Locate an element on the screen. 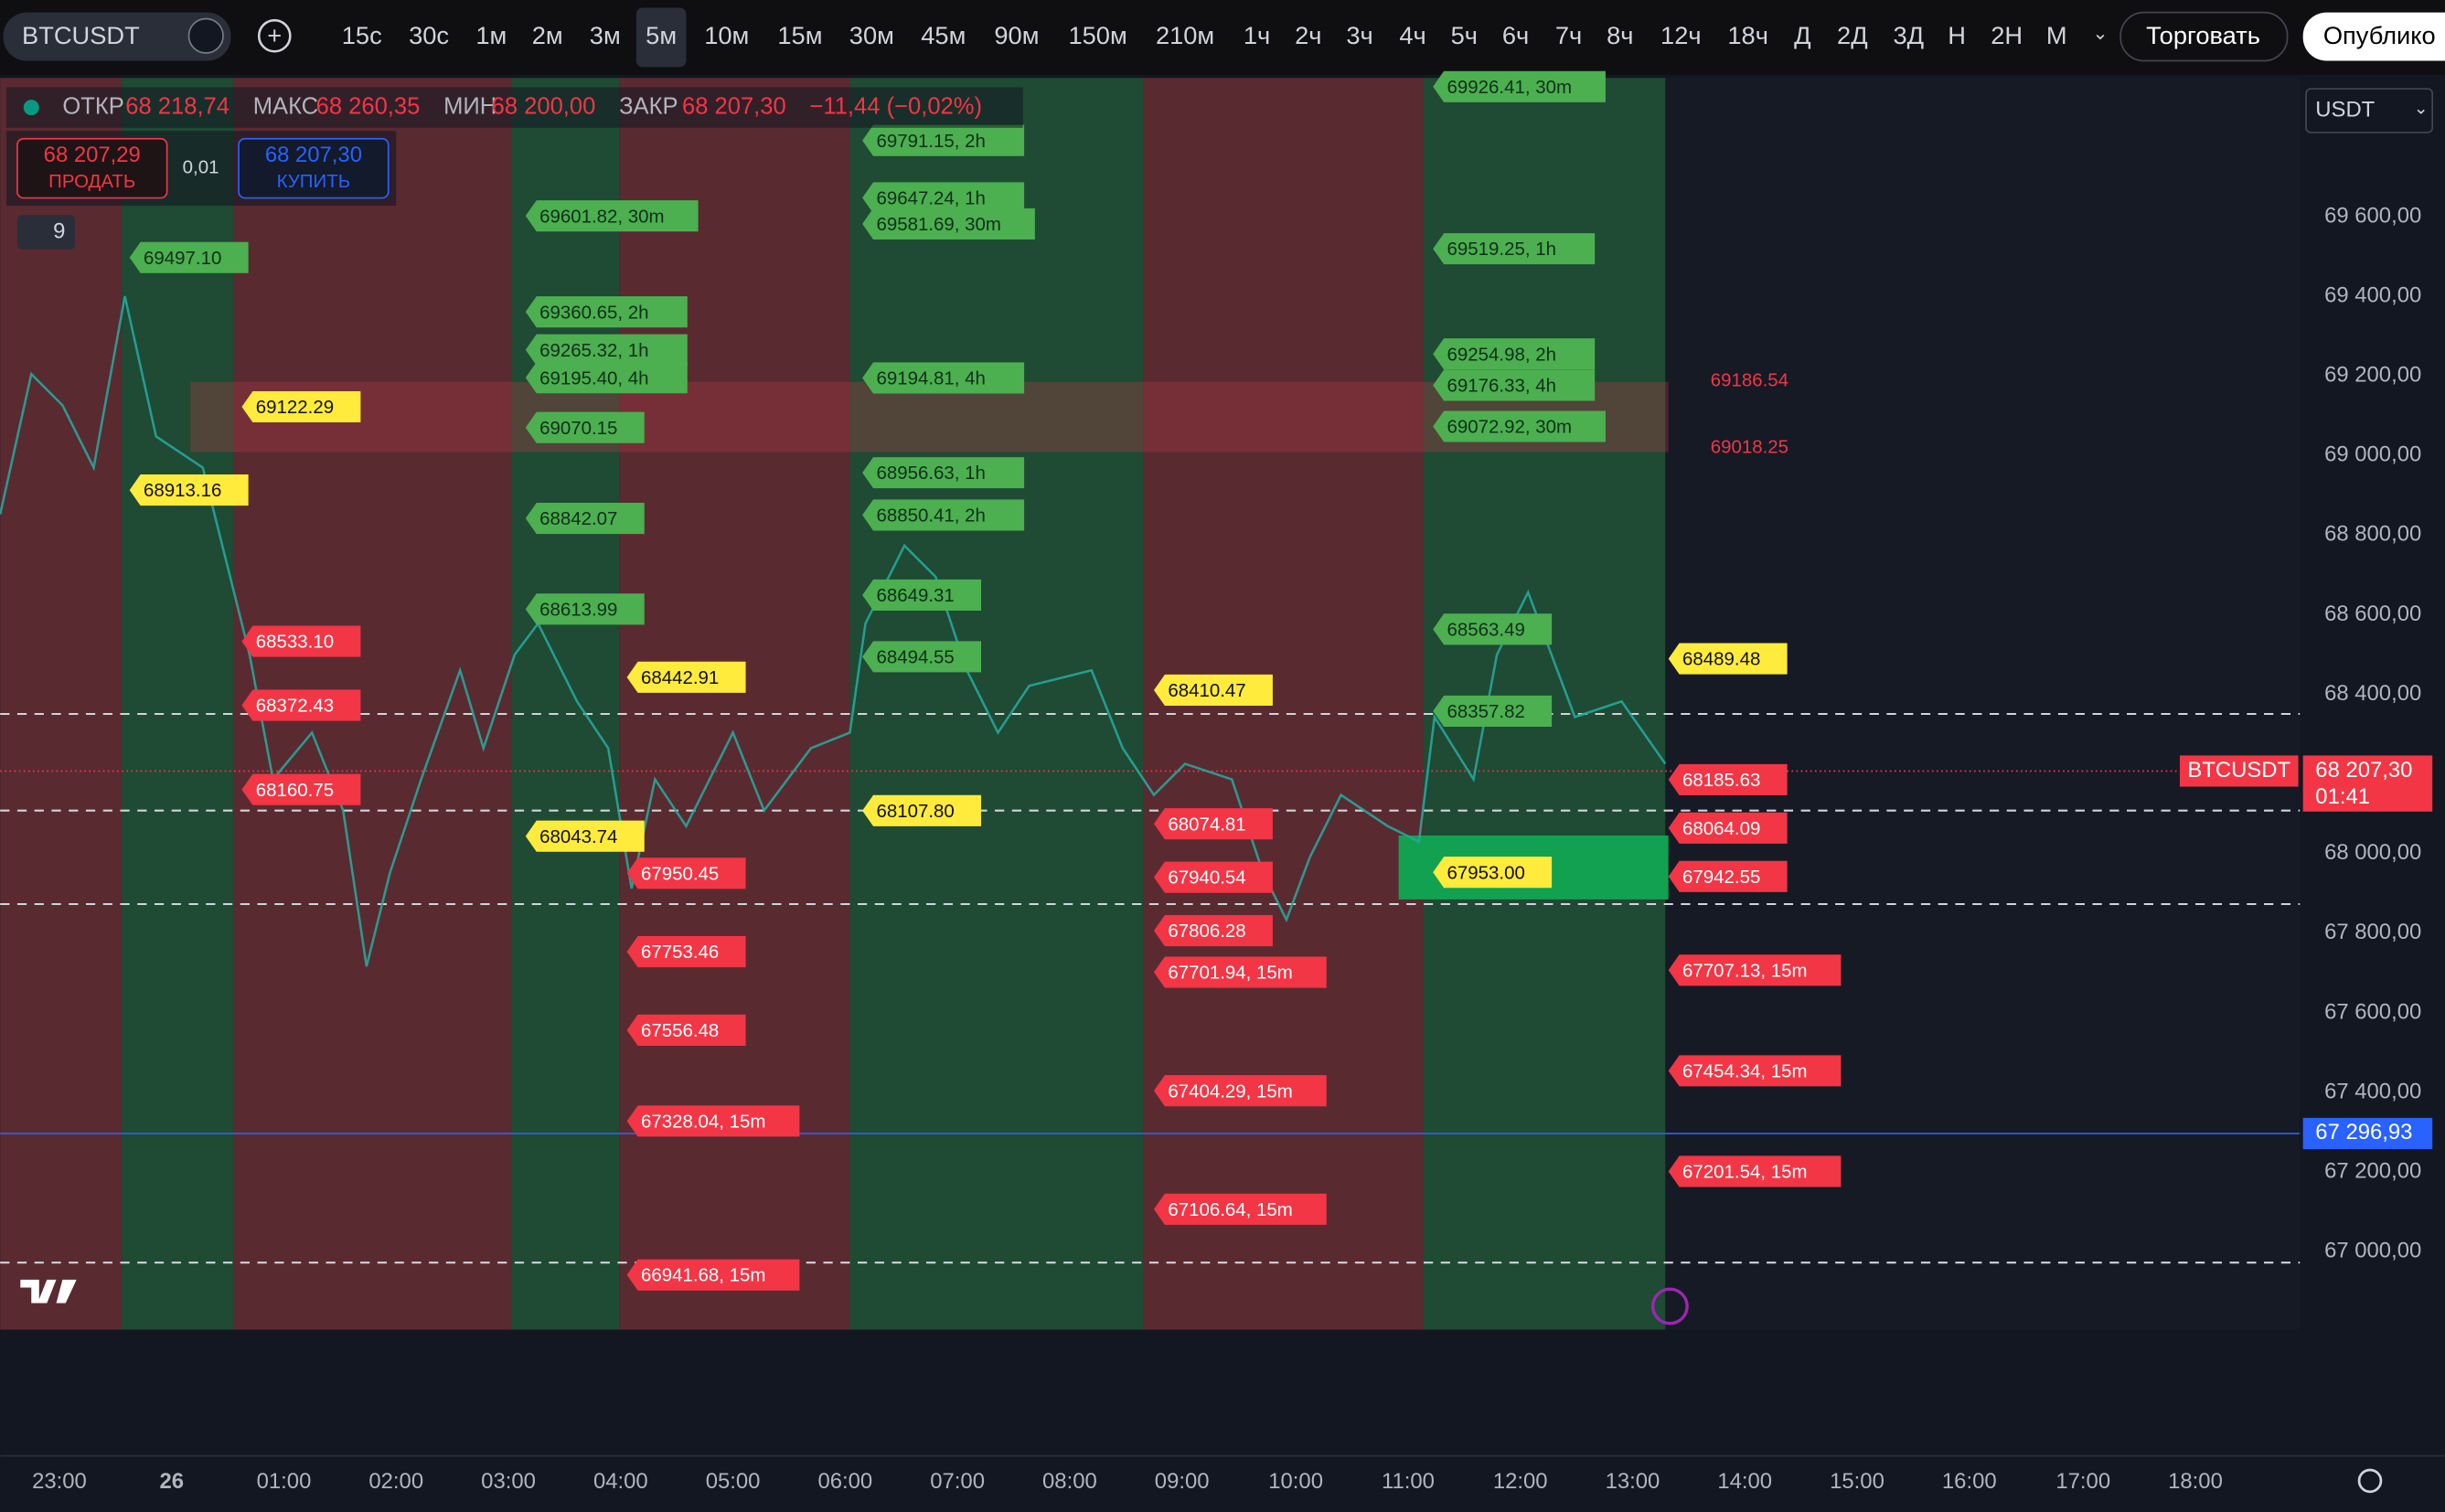 This screenshot has width=2445, height=1512. interval: 5м is located at coordinates (661, 35).